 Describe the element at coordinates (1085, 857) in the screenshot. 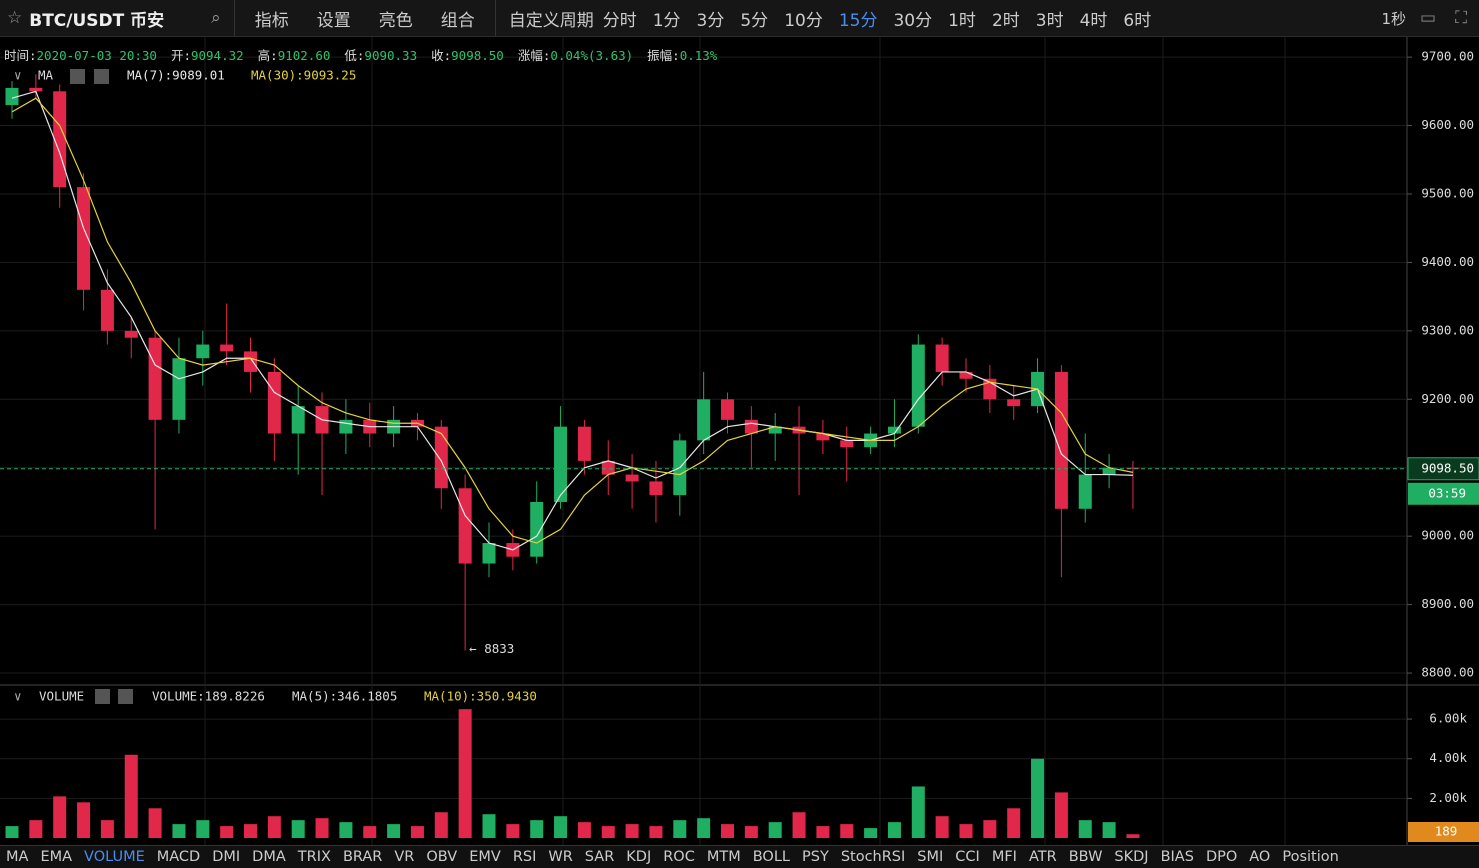

I see `indicator-tab: BBW` at that location.